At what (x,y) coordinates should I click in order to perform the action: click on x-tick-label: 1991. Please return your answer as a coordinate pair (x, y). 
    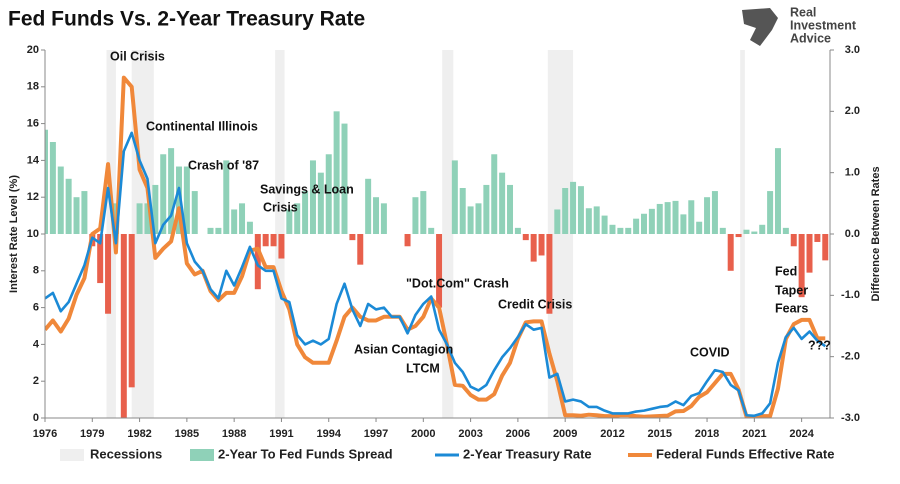
    Looking at the image, I should click on (281, 434).